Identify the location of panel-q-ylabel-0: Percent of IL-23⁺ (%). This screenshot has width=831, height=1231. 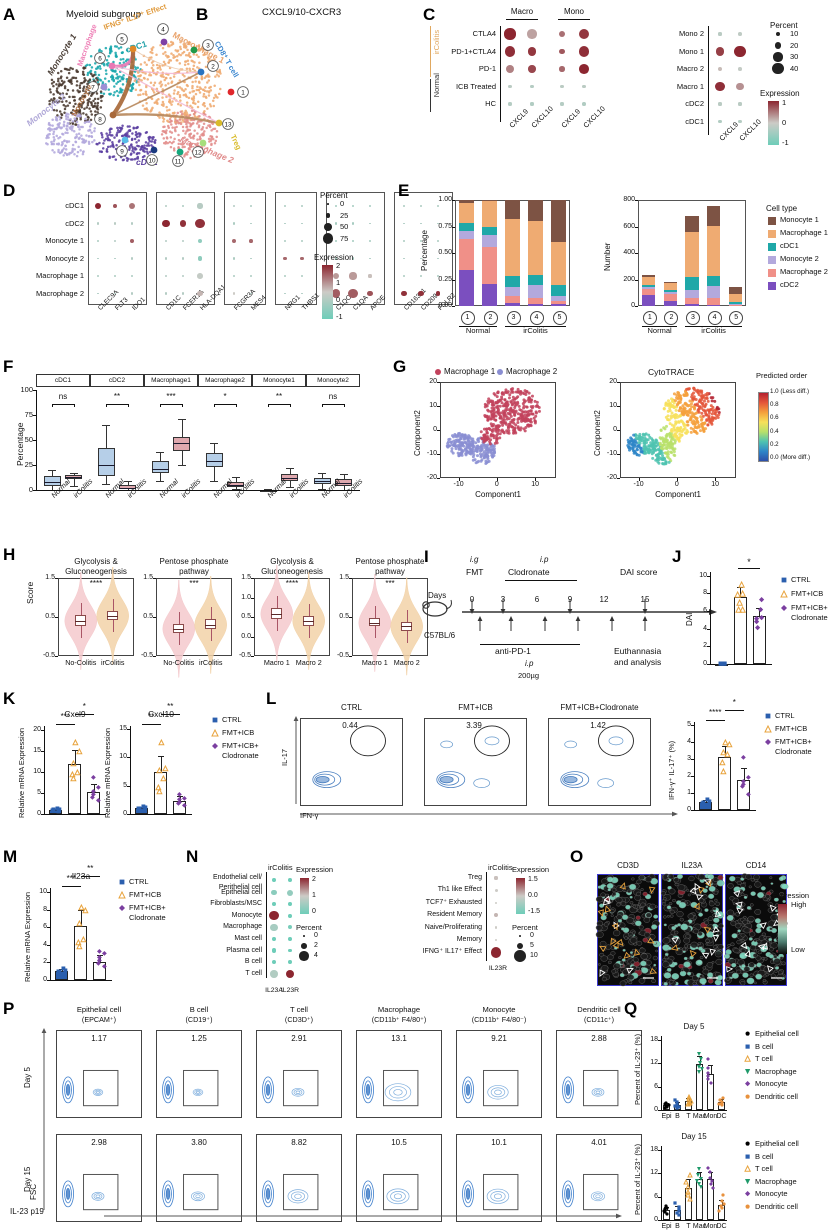
(638, 1069).